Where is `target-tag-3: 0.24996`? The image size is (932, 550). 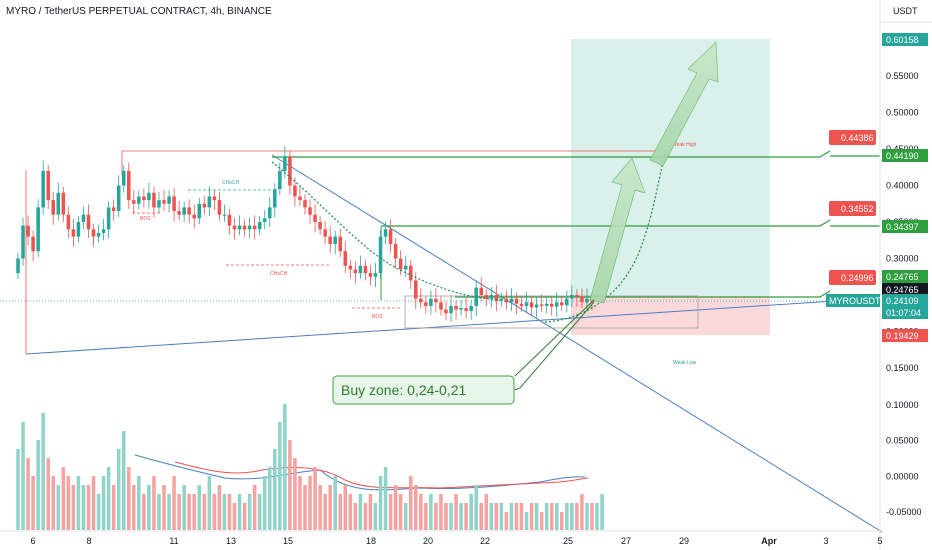
target-tag-3: 0.24996 is located at coordinates (852, 277).